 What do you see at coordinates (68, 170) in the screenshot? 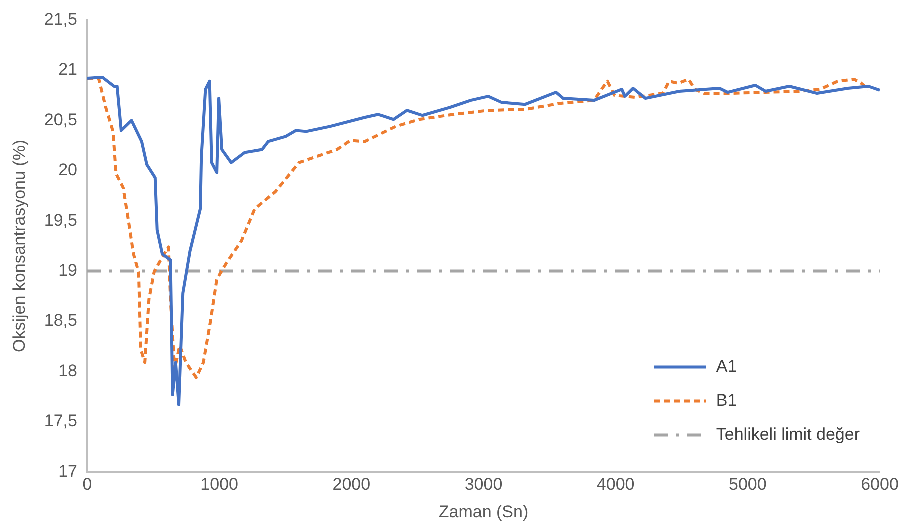
I see `y-tick-label: 20` at bounding box center [68, 170].